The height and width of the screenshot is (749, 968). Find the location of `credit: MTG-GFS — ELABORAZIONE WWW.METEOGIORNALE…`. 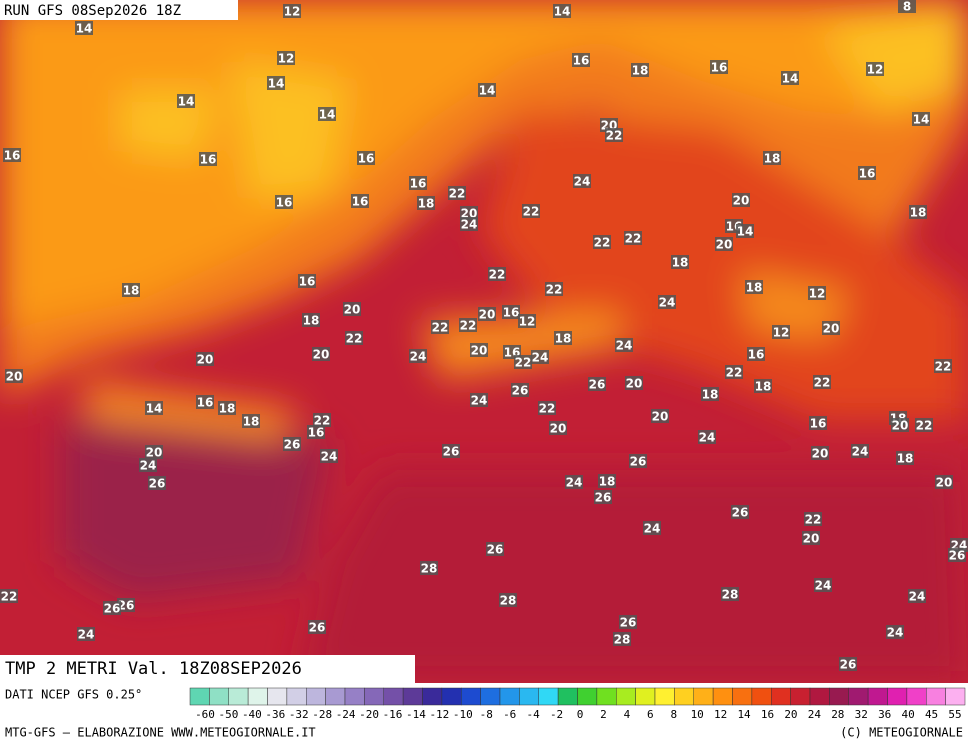

credit: MTG-GFS — ELABORAZIONE WWW.METEOGIORNALE… is located at coordinates (160, 733).